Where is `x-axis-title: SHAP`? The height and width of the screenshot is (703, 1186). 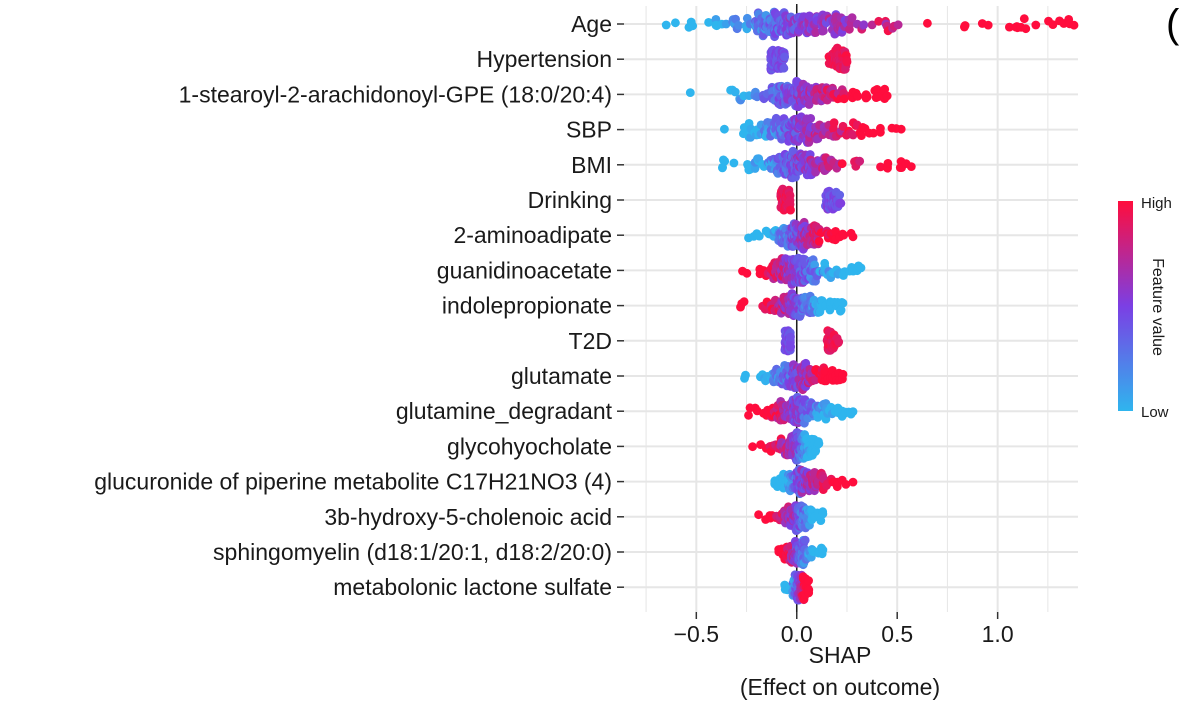 x-axis-title: SHAP is located at coordinates (840, 655).